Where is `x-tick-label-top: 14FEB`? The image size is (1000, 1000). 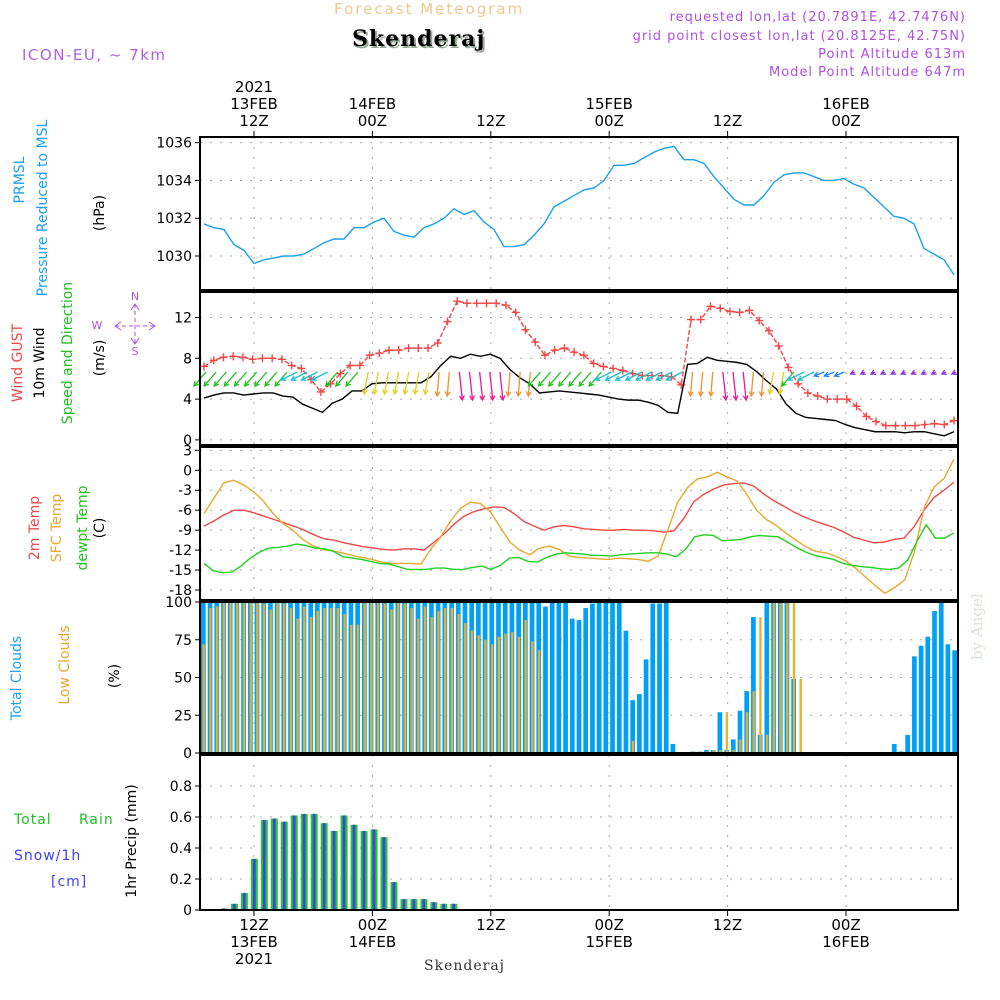
x-tick-label-top: 14FEB is located at coordinates (372, 104).